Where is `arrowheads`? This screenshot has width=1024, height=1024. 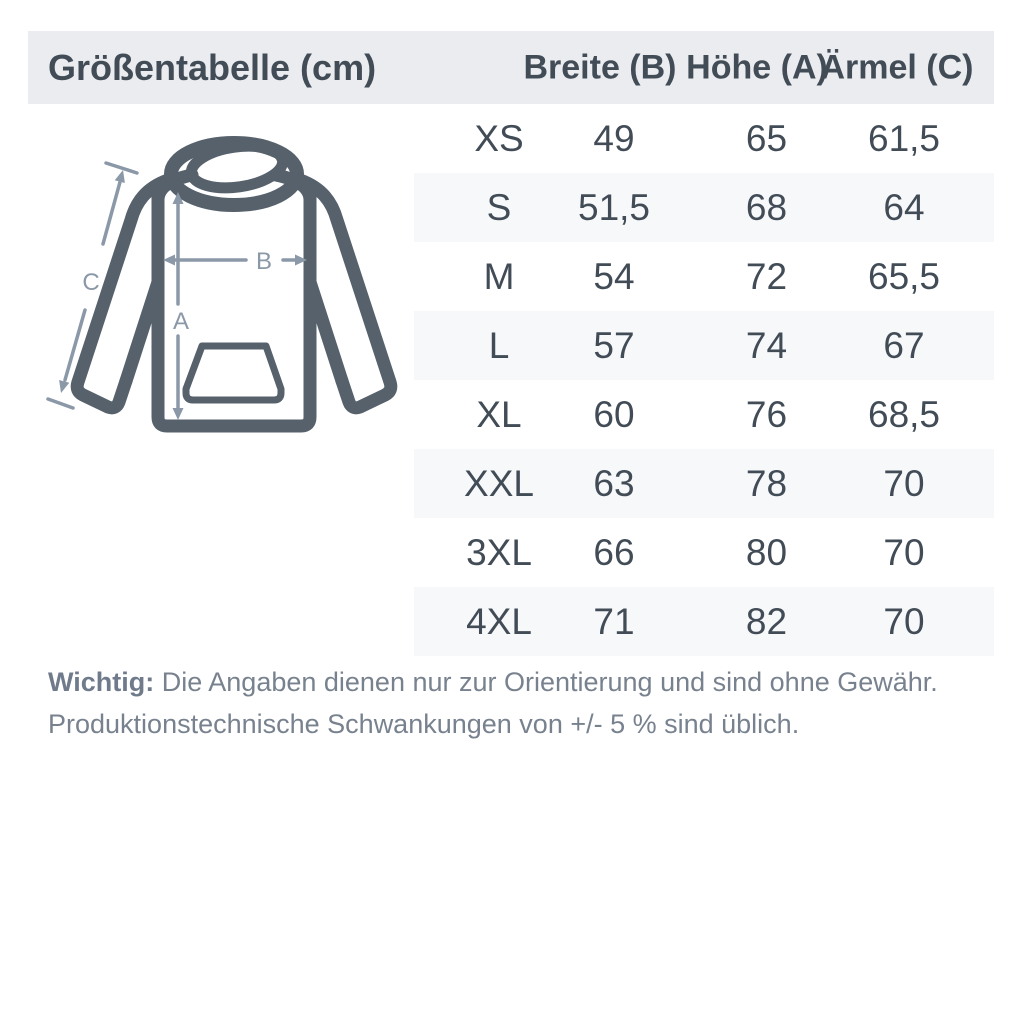 arrowheads is located at coordinates (183, 295).